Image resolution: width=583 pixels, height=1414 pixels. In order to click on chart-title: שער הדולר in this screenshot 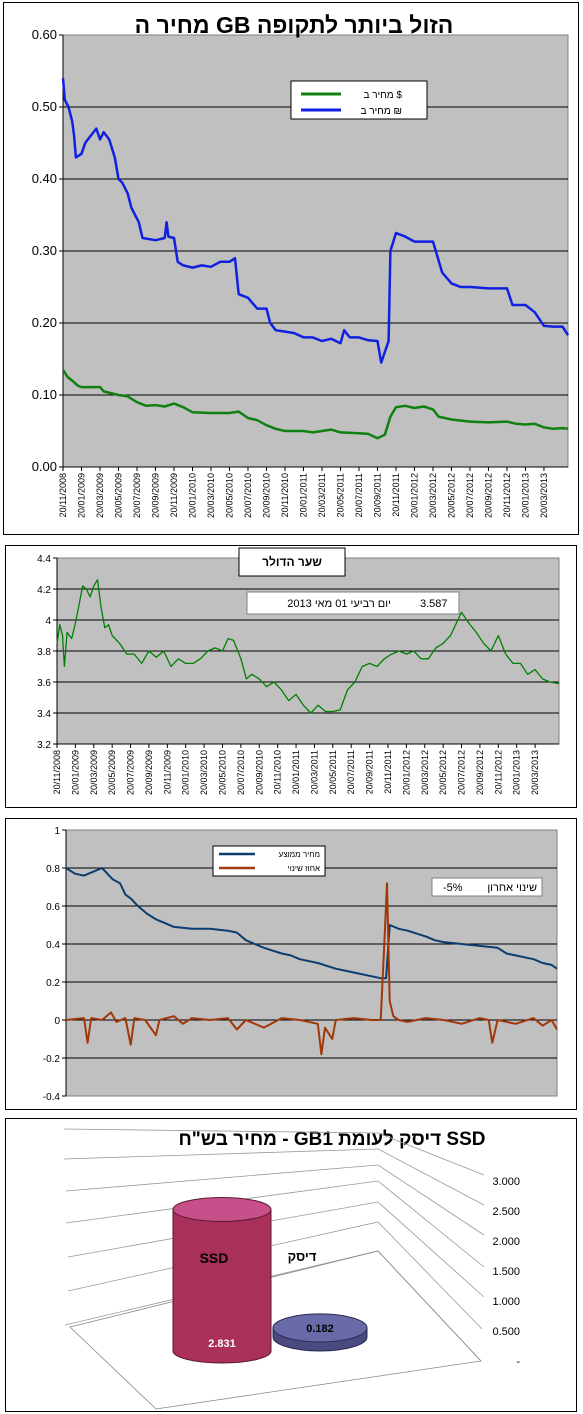, I will do `click(292, 562)`.